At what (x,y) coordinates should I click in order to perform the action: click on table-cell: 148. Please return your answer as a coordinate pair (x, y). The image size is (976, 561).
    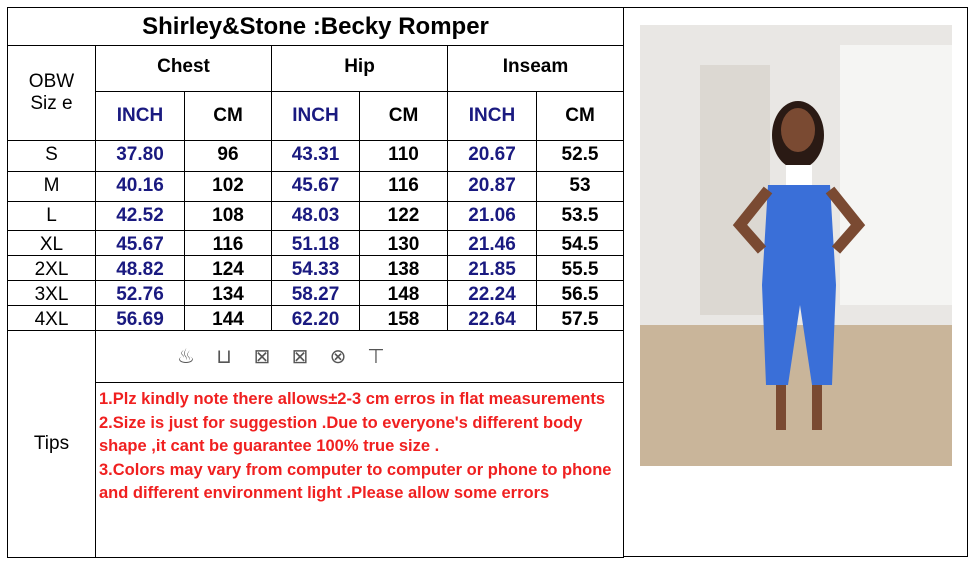
    Looking at the image, I should click on (403, 293).